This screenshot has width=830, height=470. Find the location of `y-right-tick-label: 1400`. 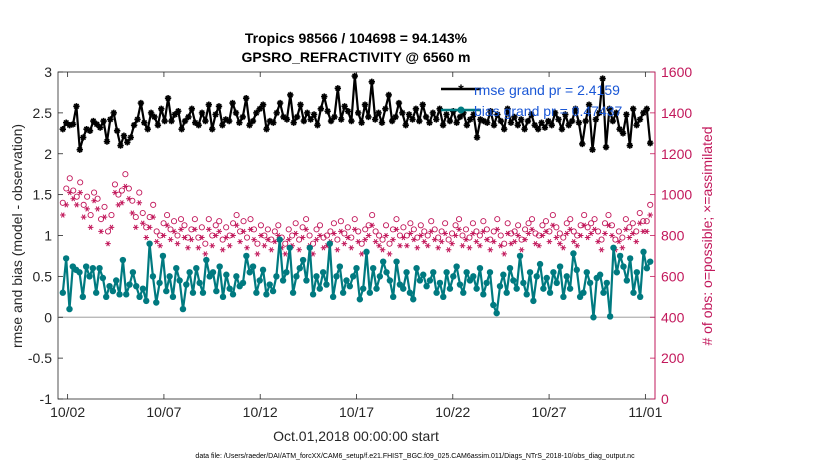

y-right-tick-label: 1400 is located at coordinates (676, 113).